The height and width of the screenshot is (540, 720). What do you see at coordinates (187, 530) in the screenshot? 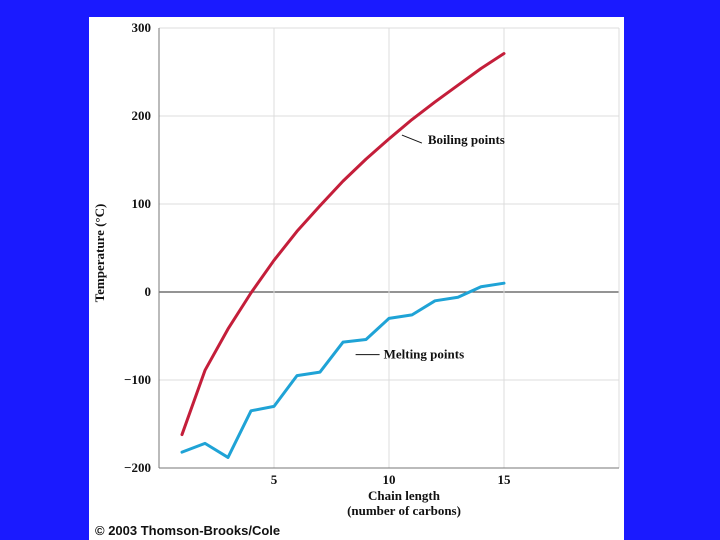
I see `copyright-text: © 2003 Thomson-Brooks/Cole` at bounding box center [187, 530].